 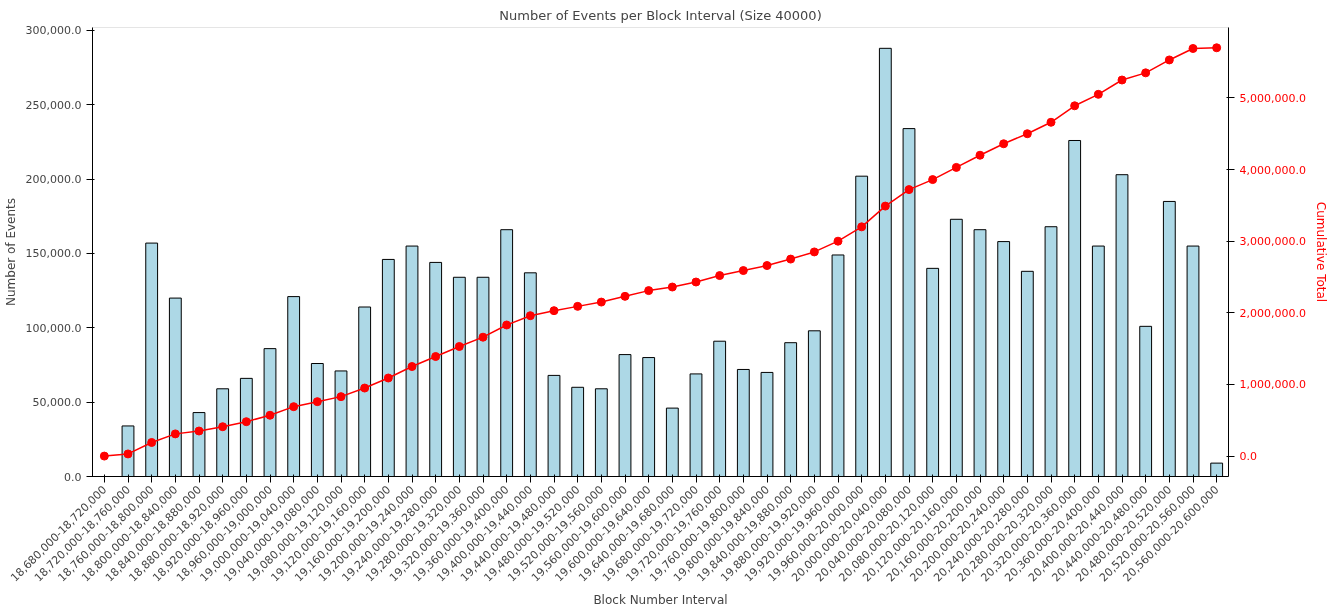 I want to click on y-tick-label: 200,000.0, so click(x=53, y=180).